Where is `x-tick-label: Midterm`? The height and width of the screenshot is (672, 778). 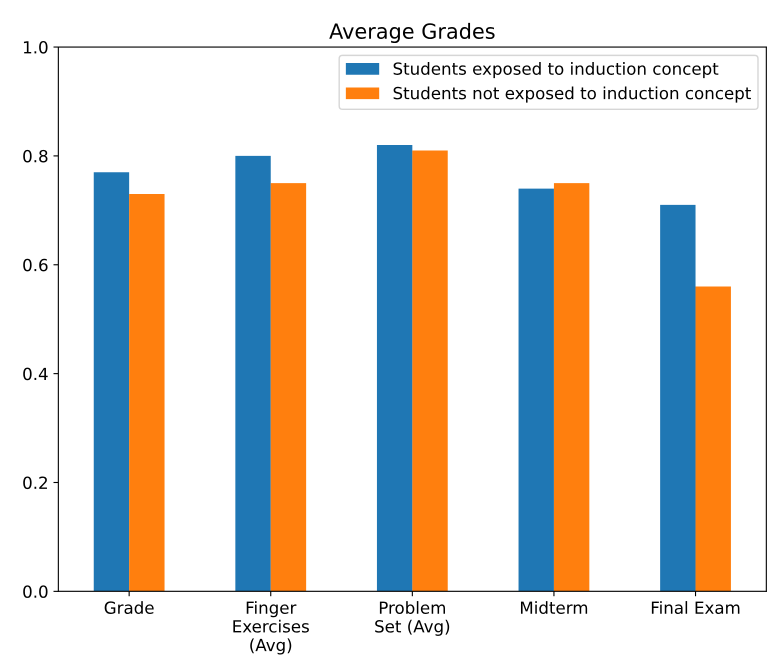
x-tick-label: Midterm is located at coordinates (554, 607).